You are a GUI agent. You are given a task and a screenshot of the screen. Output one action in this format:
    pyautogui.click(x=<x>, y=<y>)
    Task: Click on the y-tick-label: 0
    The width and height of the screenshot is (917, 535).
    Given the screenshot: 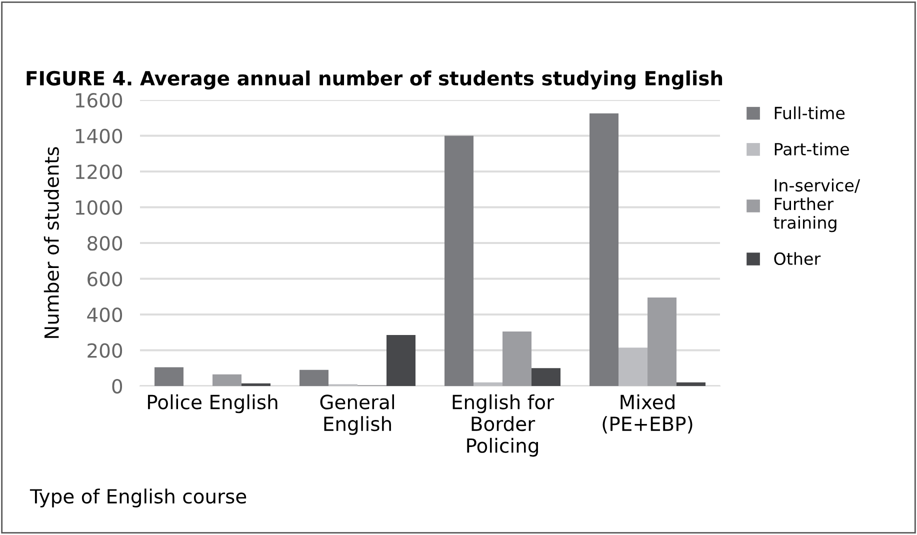 What is the action you would take?
    pyautogui.click(x=117, y=386)
    